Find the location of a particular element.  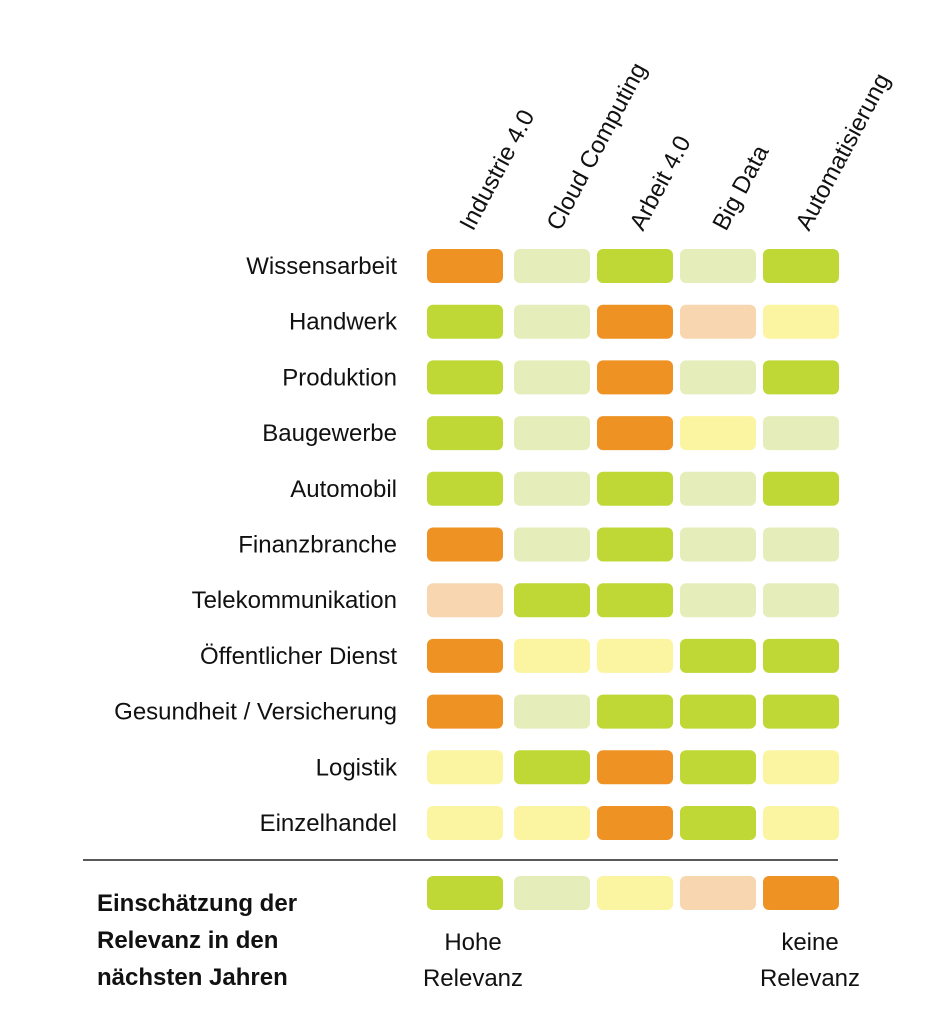

column-label: Industrie 4.0 is located at coordinates (497, 170).